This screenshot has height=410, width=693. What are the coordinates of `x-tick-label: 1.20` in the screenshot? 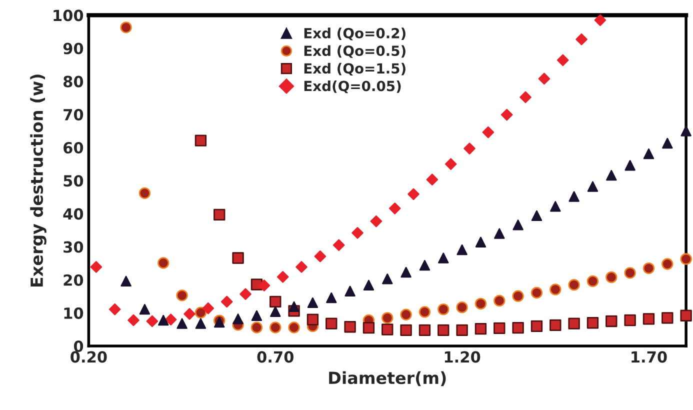 It's located at (462, 357).